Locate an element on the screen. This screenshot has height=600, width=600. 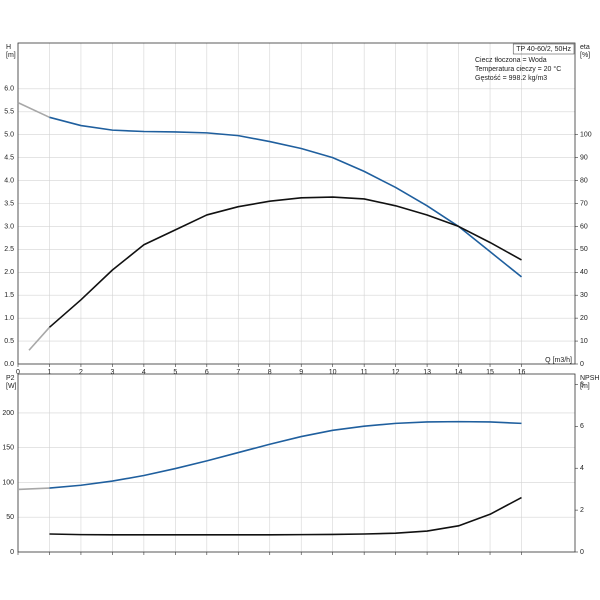
info-line: Gęstość = 998.2 kg/m3 is located at coordinates (511, 78).